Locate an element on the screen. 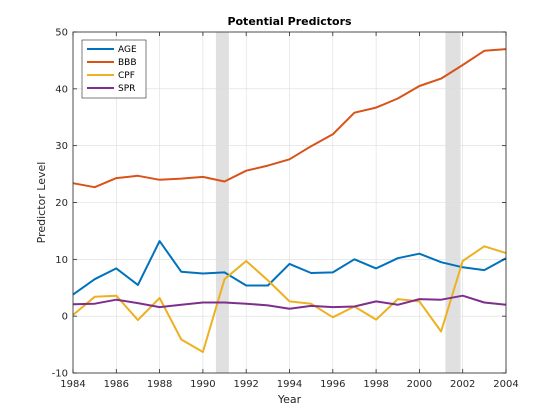  x-tick-label: 2004 is located at coordinates (505, 384).